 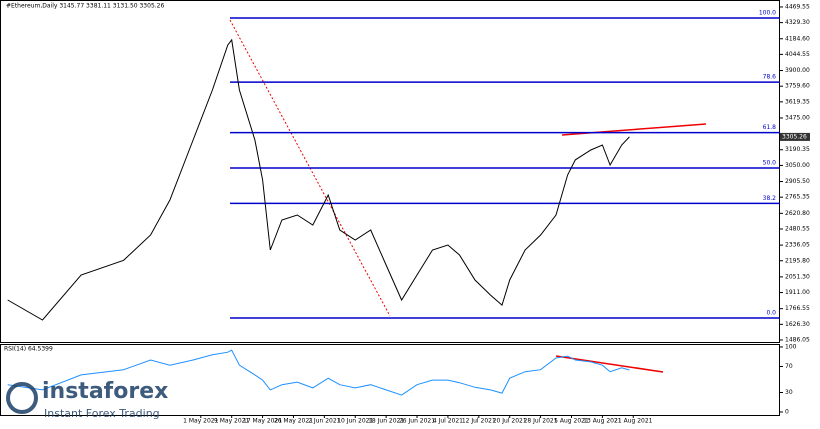 What do you see at coordinates (771, 313) in the screenshot?
I see `fib-label: 0.0` at bounding box center [771, 313].